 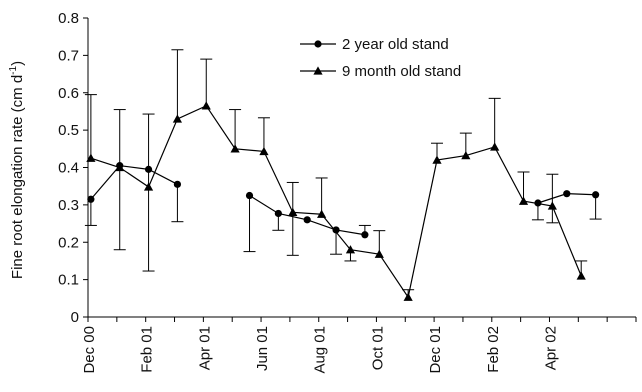 I want to click on legend-label: 2 year old stand, so click(x=395, y=44).